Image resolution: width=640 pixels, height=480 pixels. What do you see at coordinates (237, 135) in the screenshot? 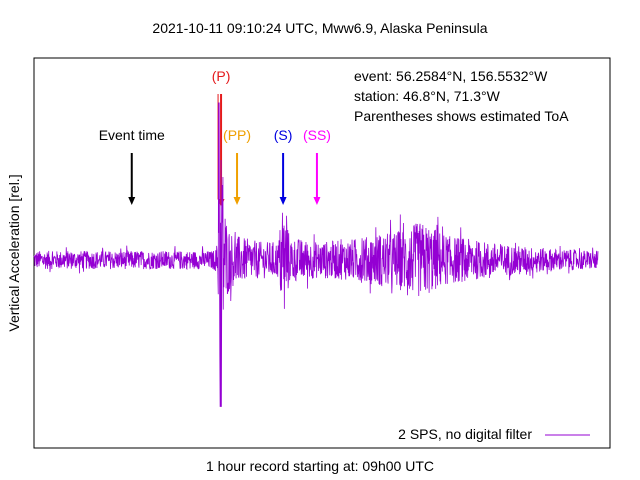
I see `phase-pp-label: (PP)` at bounding box center [237, 135].